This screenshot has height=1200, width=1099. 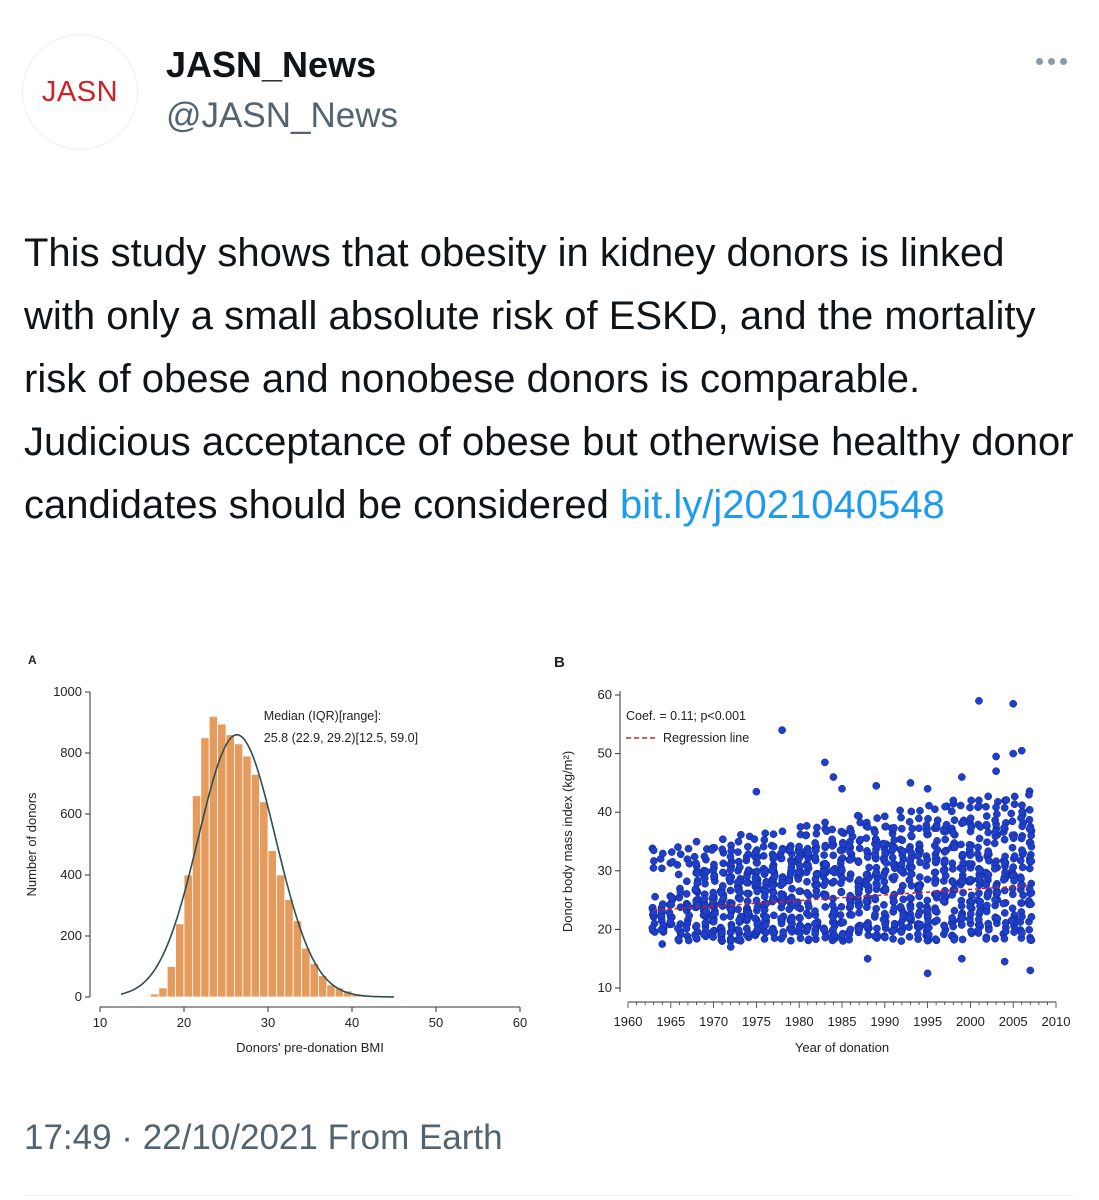 What do you see at coordinates (605, 987) in the screenshot?
I see `y-tick-label: 10` at bounding box center [605, 987].